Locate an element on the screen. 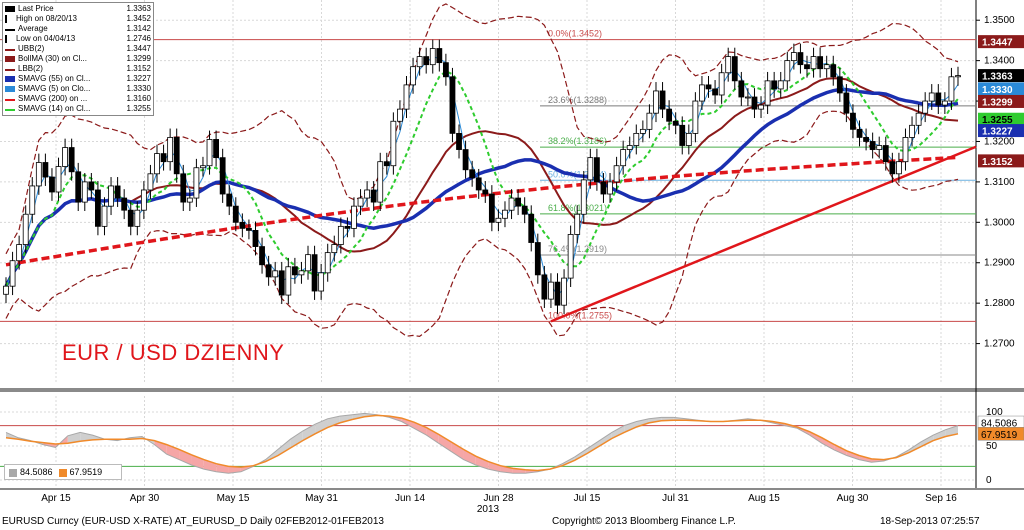 Image resolution: width=1024 pixels, height=530 pixels. x-tick-label: Apr 15 is located at coordinates (56, 498).